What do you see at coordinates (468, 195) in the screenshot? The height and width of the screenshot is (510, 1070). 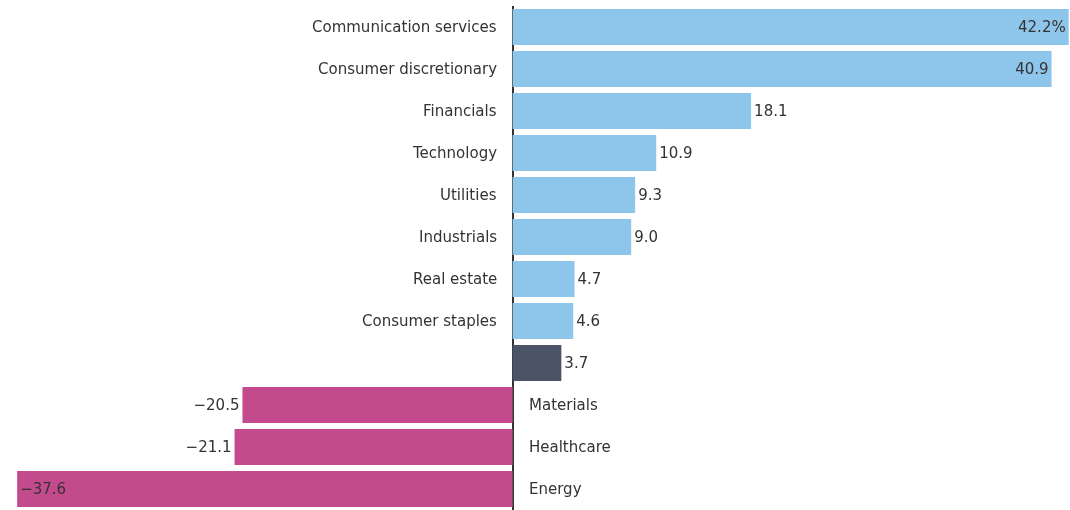 I see `y-tick-label: Utilities` at bounding box center [468, 195].